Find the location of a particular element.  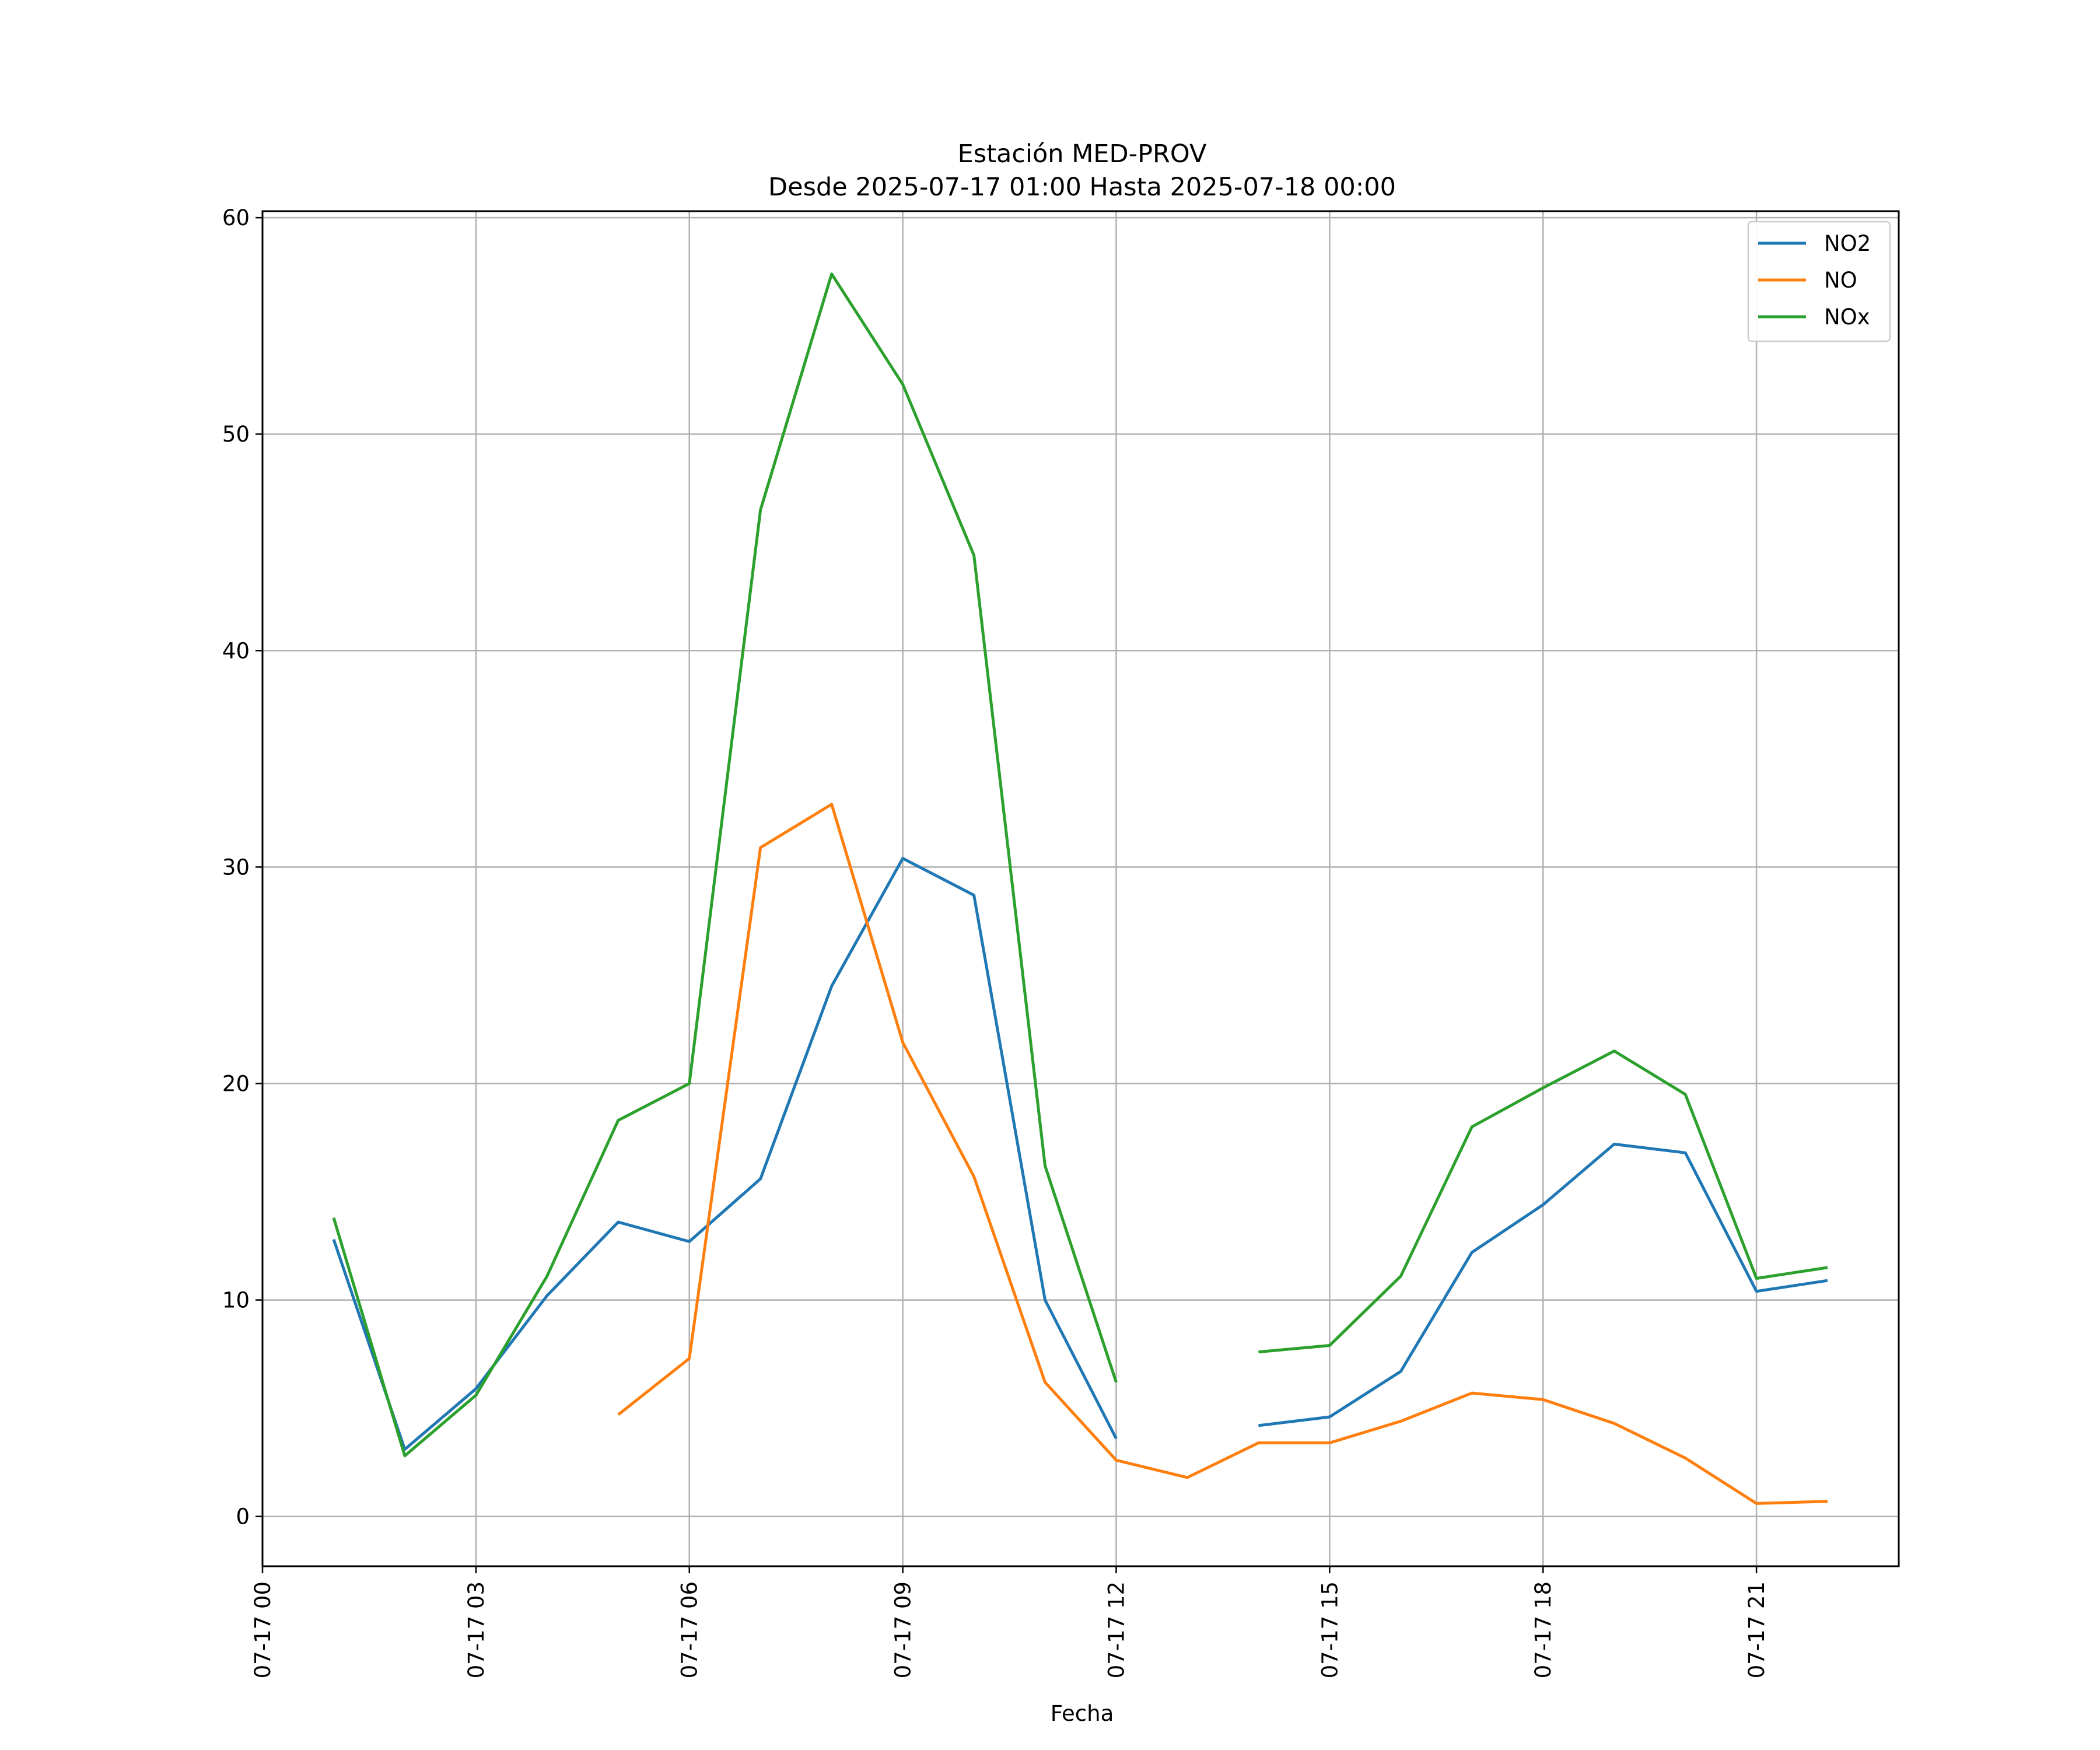

x-tick-label: 07-17 09 is located at coordinates (903, 1629).